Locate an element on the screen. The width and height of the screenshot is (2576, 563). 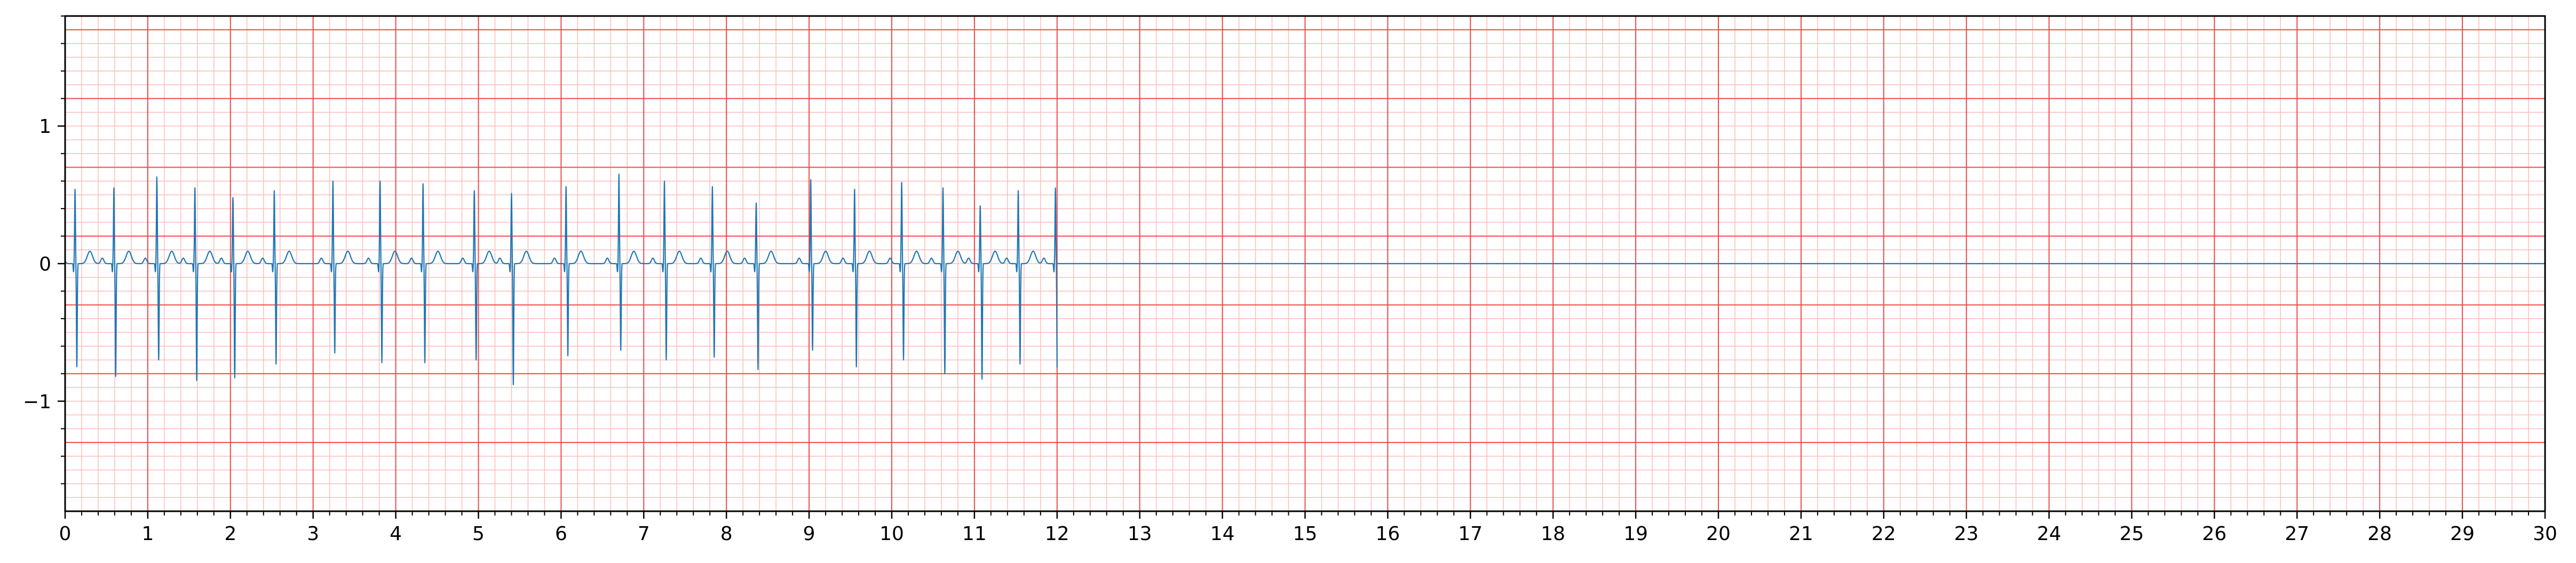
y-tick-label: 1 is located at coordinates (45, 127).